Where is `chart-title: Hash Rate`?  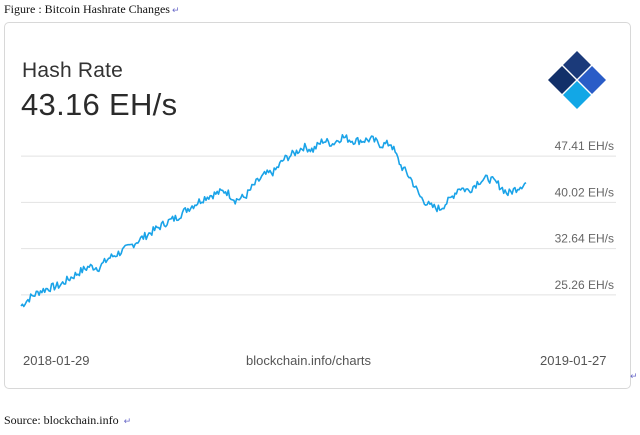
chart-title: Hash Rate is located at coordinates (73, 70).